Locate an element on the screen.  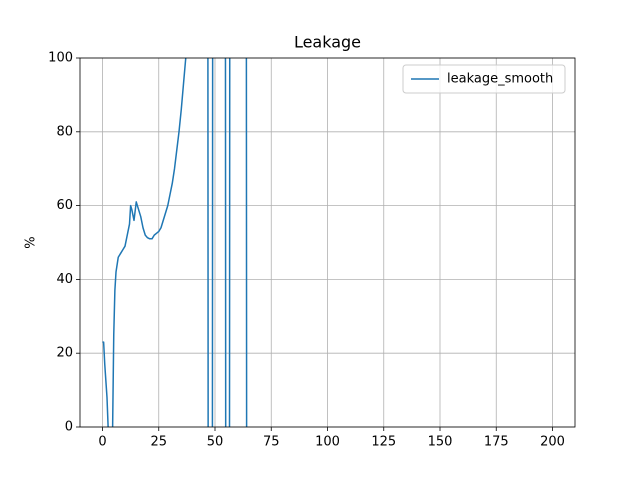
x-tick-label: 50 is located at coordinates (215, 442).